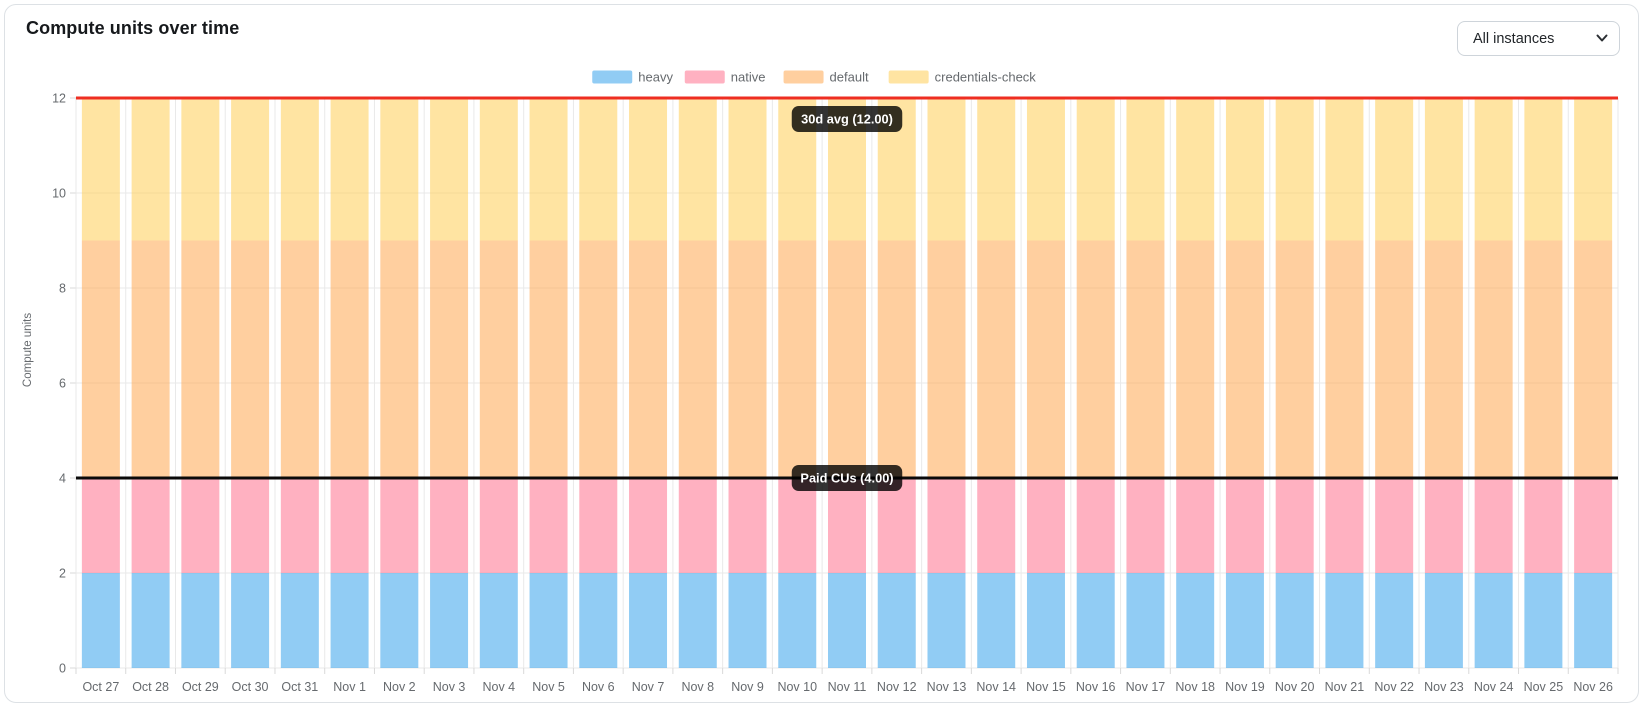  Describe the element at coordinates (1593, 687) in the screenshot. I see `x-tick-label: Nov 26` at that location.